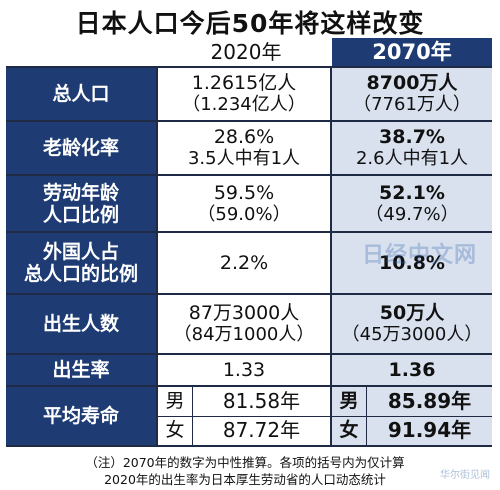 This screenshot has height=490, width=500. Describe the element at coordinates (82, 203) in the screenshot. I see `row-label: 劳动年龄 人口比例` at that location.